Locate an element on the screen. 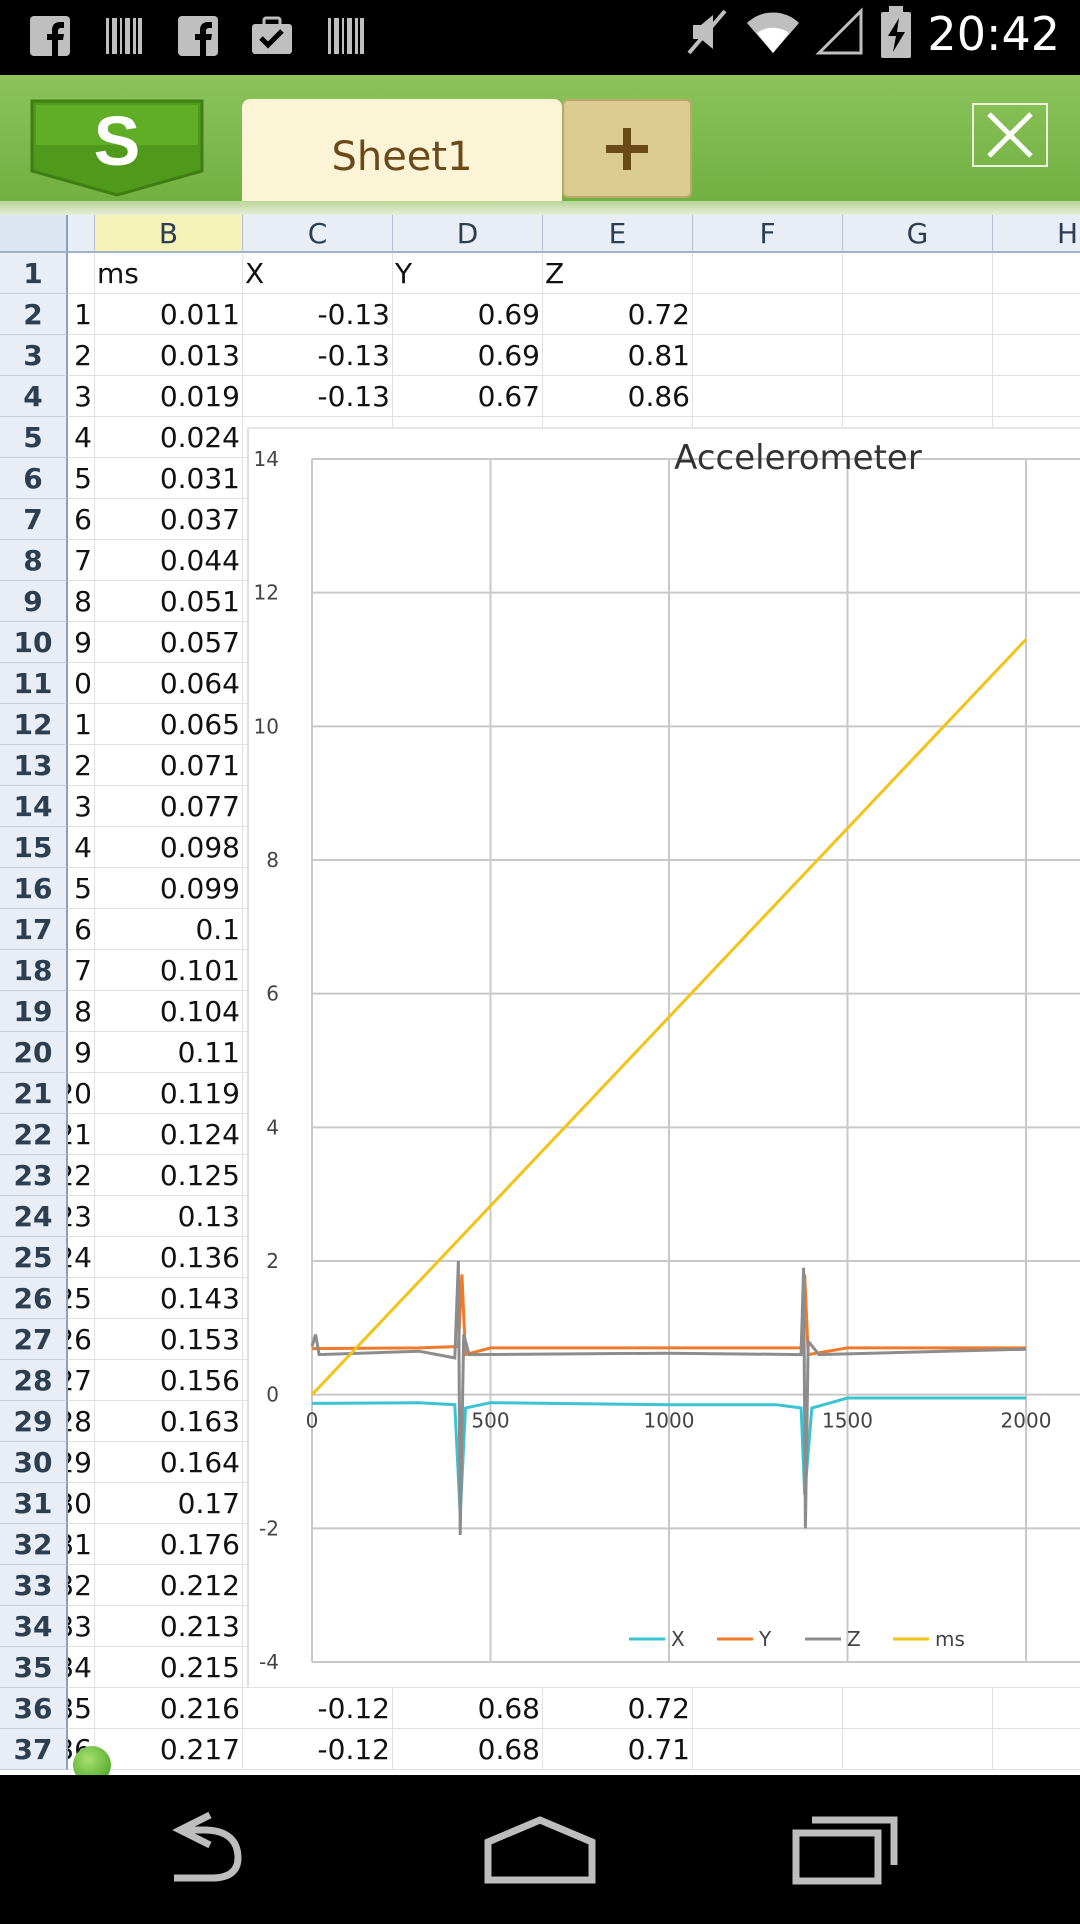 Image resolution: width=1080 pixels, height=1924 pixels. row-header: 12 is located at coordinates (34, 724).